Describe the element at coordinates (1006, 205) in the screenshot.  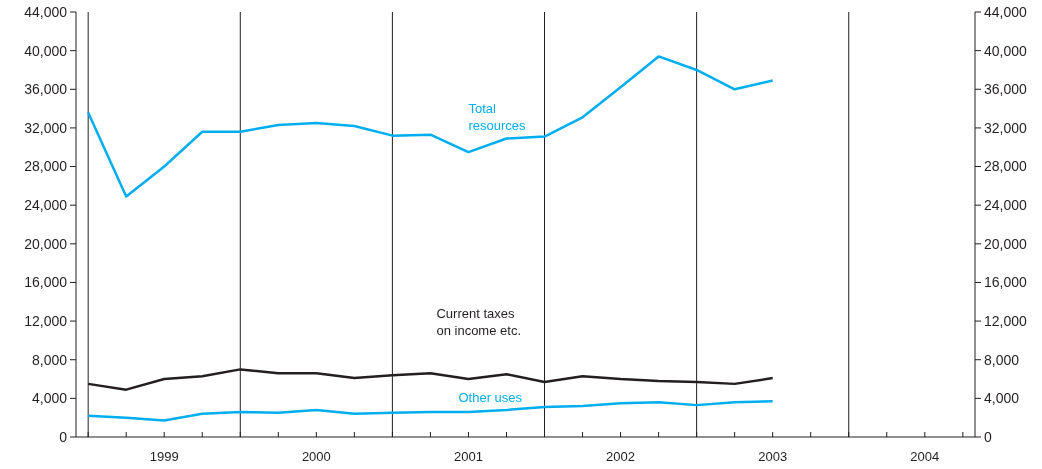
I see `y2-tick-label: 24,000` at that location.